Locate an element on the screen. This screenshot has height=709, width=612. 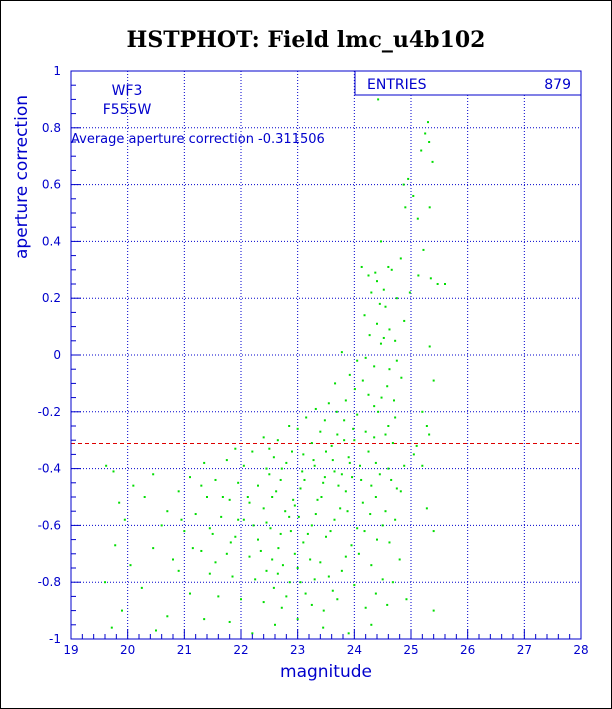
average-annotation: Average aperture correction -0.311506 is located at coordinates (198, 139).